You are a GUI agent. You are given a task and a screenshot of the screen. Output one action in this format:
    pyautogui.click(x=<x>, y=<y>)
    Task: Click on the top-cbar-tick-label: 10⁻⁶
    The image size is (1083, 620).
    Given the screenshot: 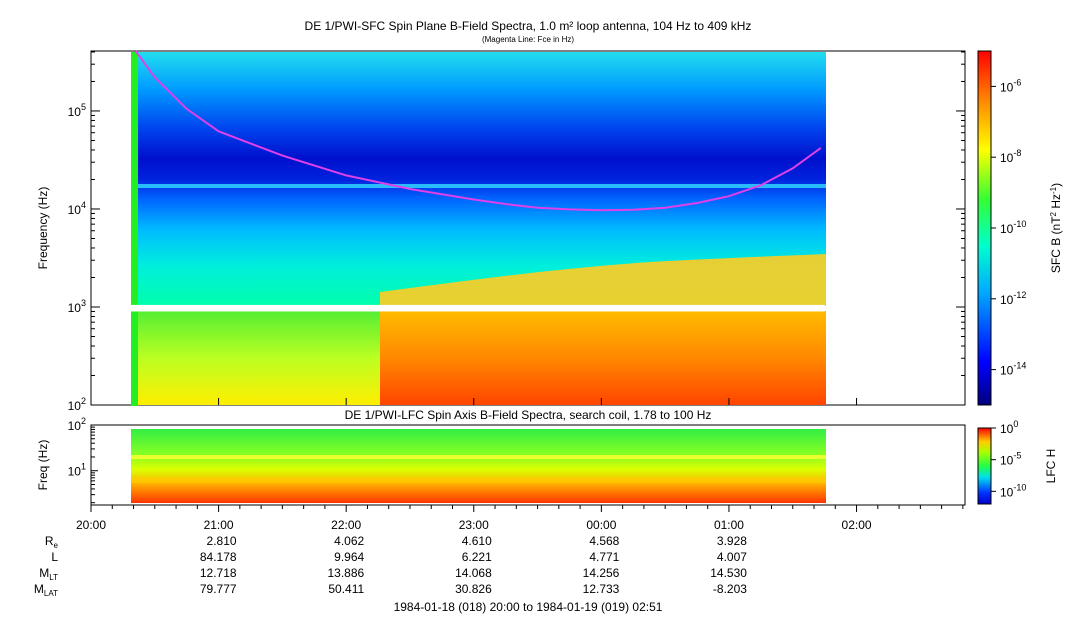 What is the action you would take?
    pyautogui.click(x=1010, y=85)
    